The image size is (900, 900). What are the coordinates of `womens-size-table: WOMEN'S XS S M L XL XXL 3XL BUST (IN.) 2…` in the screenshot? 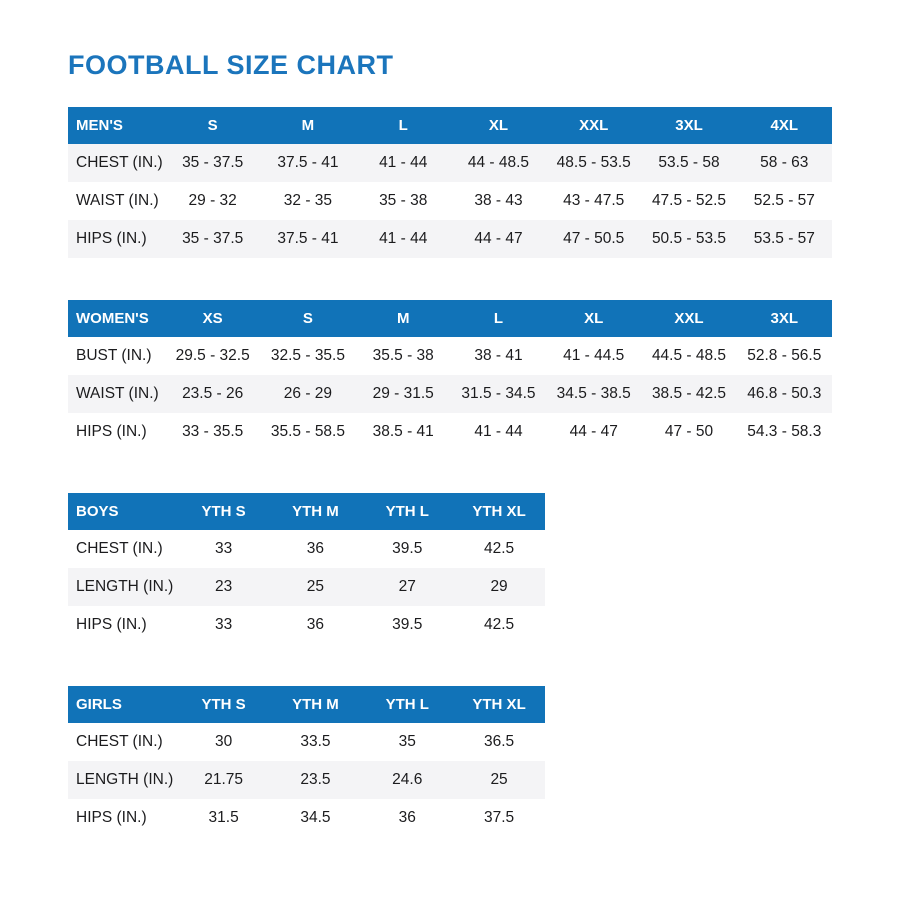 It's located at (450, 375).